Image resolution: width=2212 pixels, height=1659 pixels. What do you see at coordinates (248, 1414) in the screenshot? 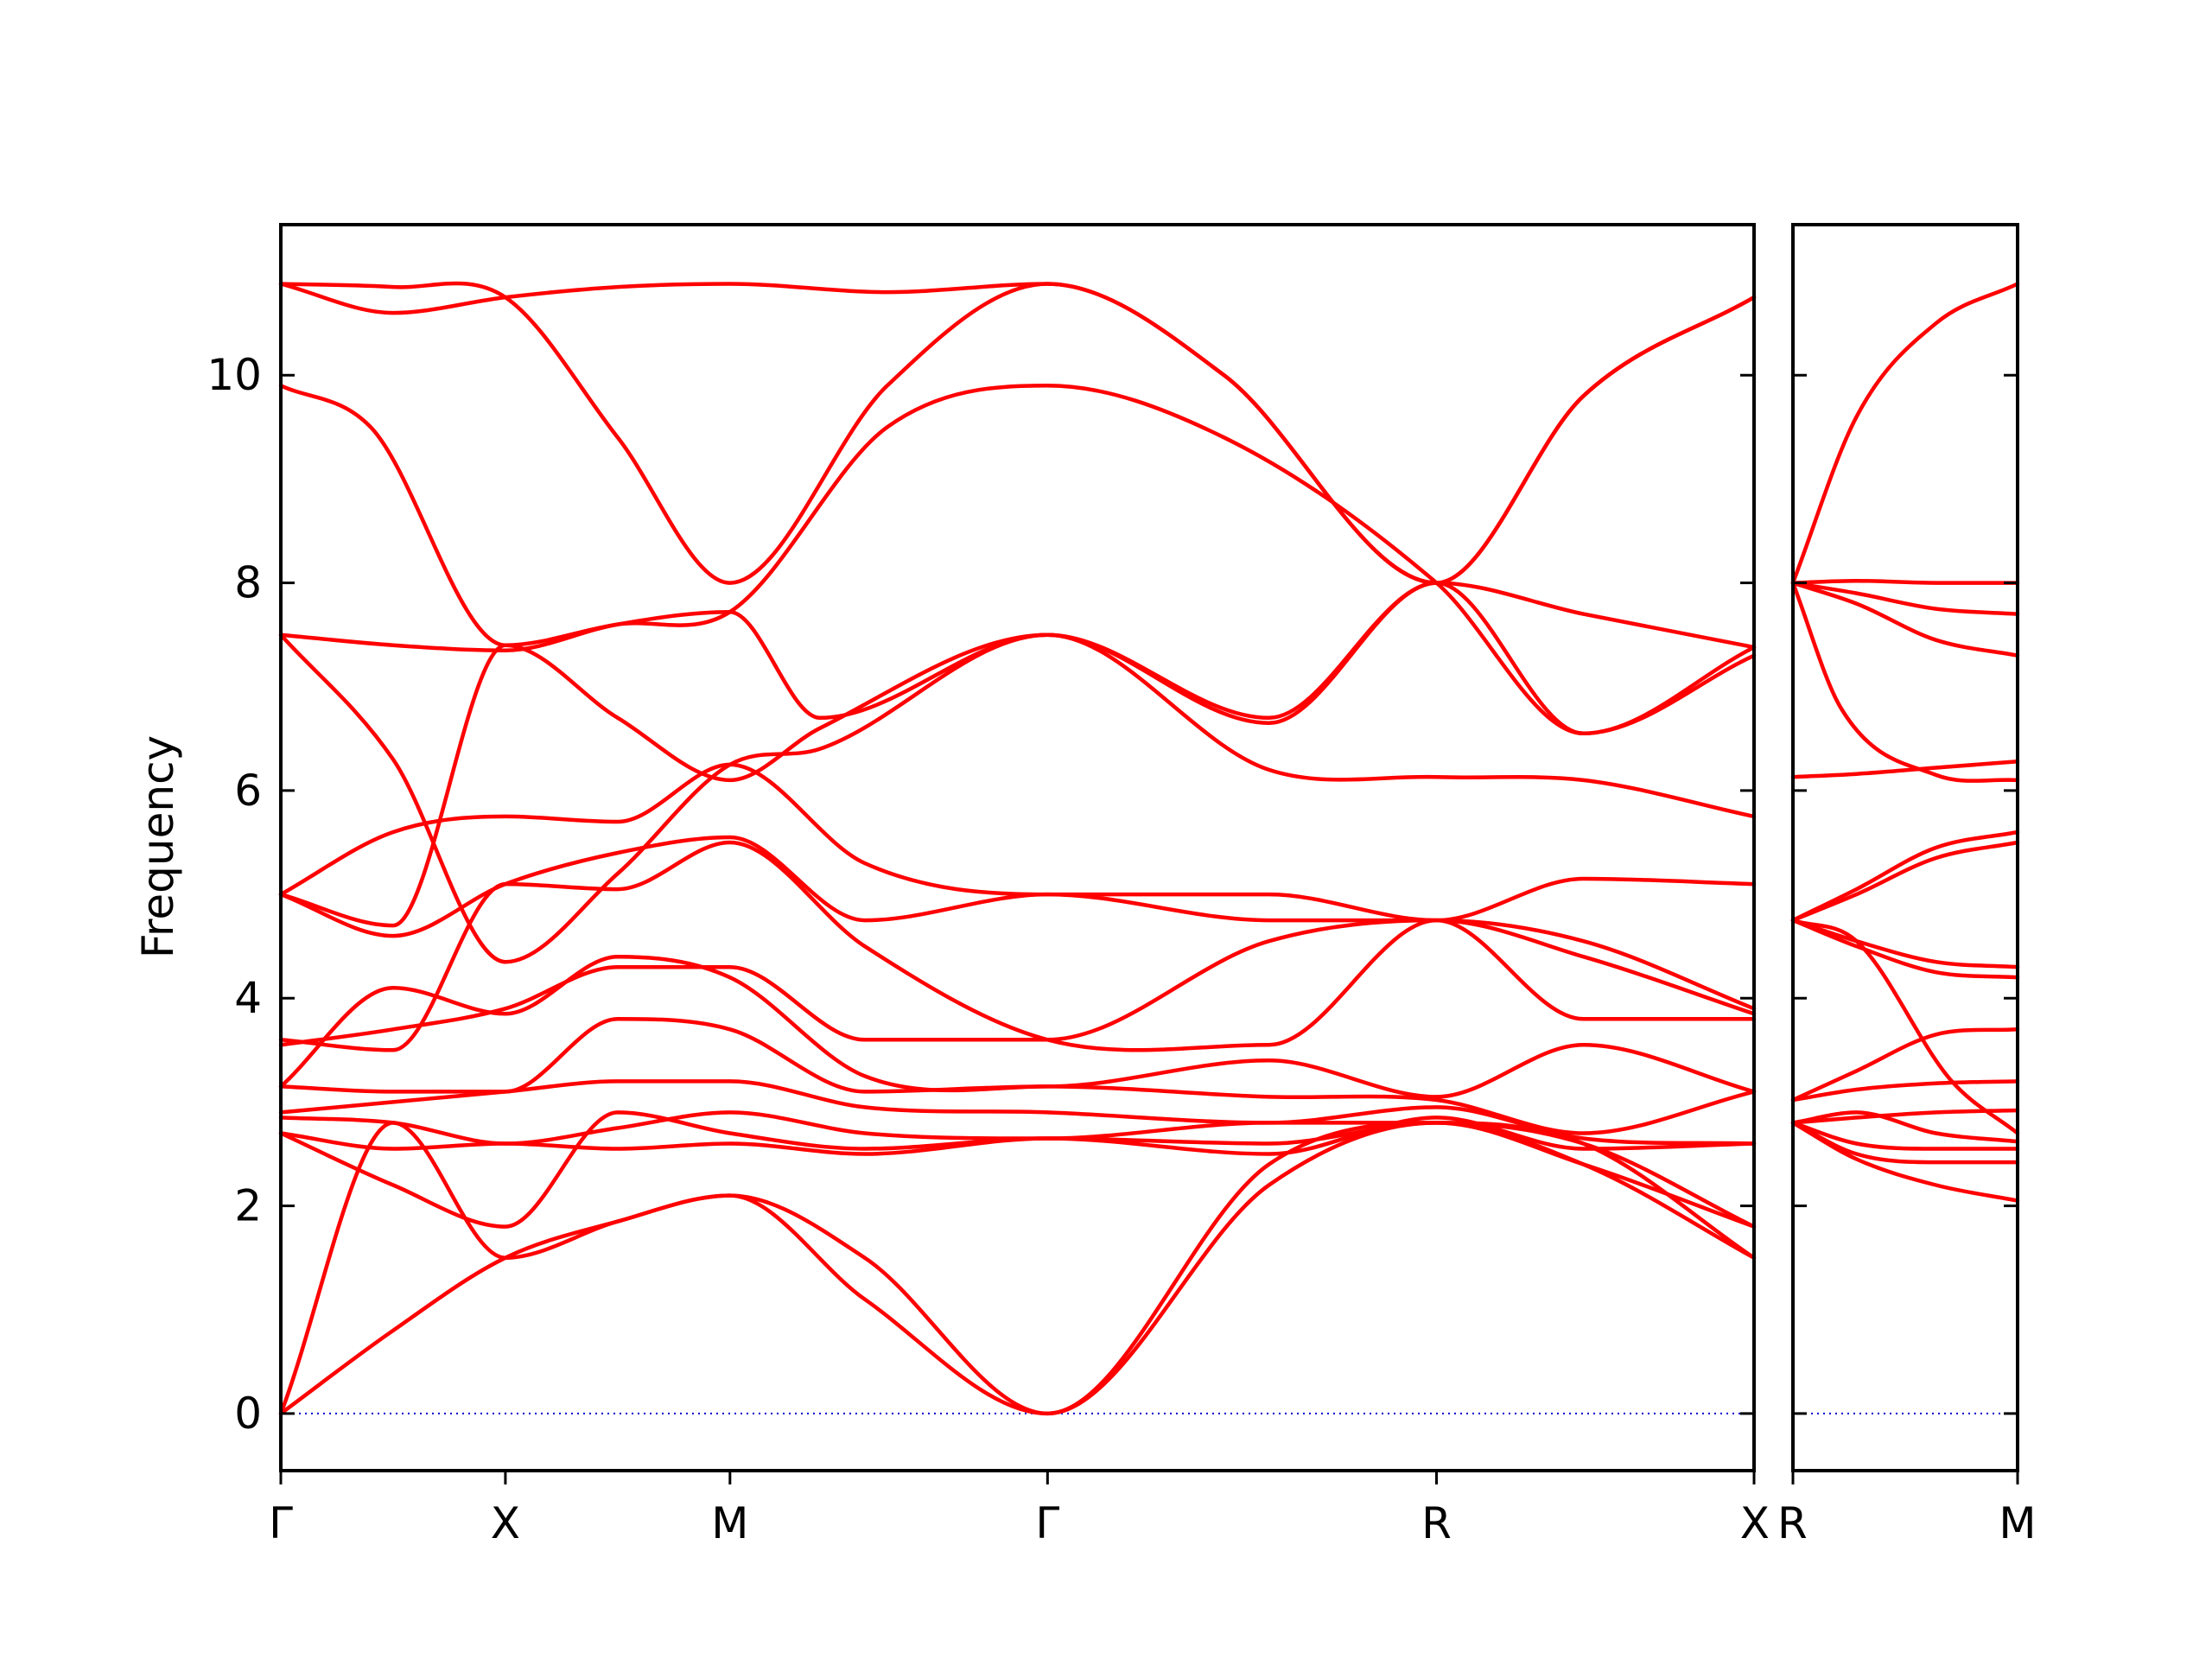
I see `y-tick-label: 0` at bounding box center [248, 1414].